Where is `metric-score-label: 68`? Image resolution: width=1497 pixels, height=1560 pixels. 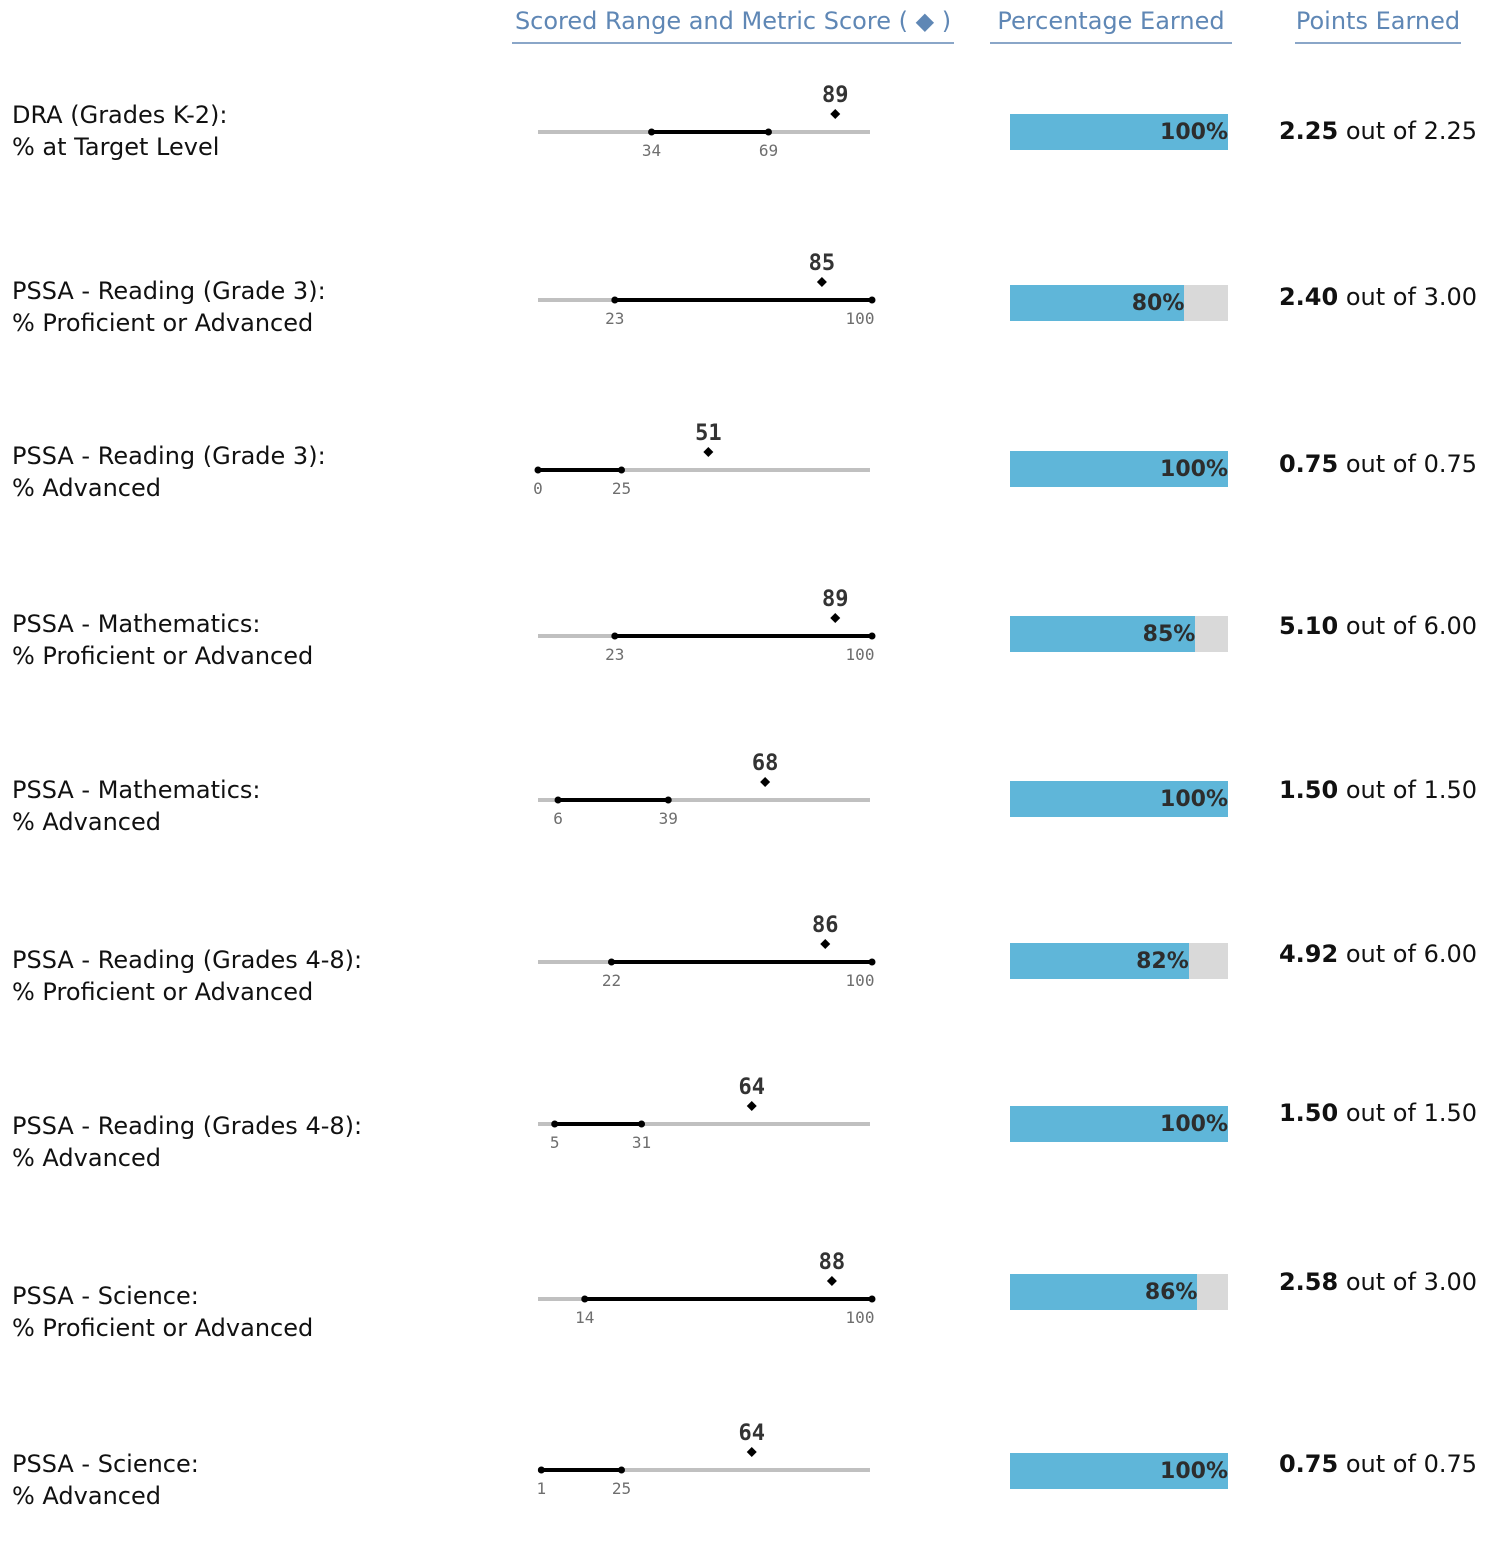
metric-score-label: 68 is located at coordinates (765, 763).